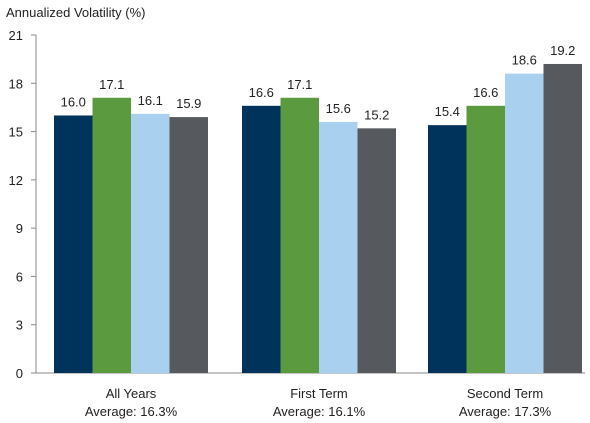 This screenshot has height=423, width=590. What do you see at coordinates (19, 276) in the screenshot?
I see `y-tick-label: 6` at bounding box center [19, 276].